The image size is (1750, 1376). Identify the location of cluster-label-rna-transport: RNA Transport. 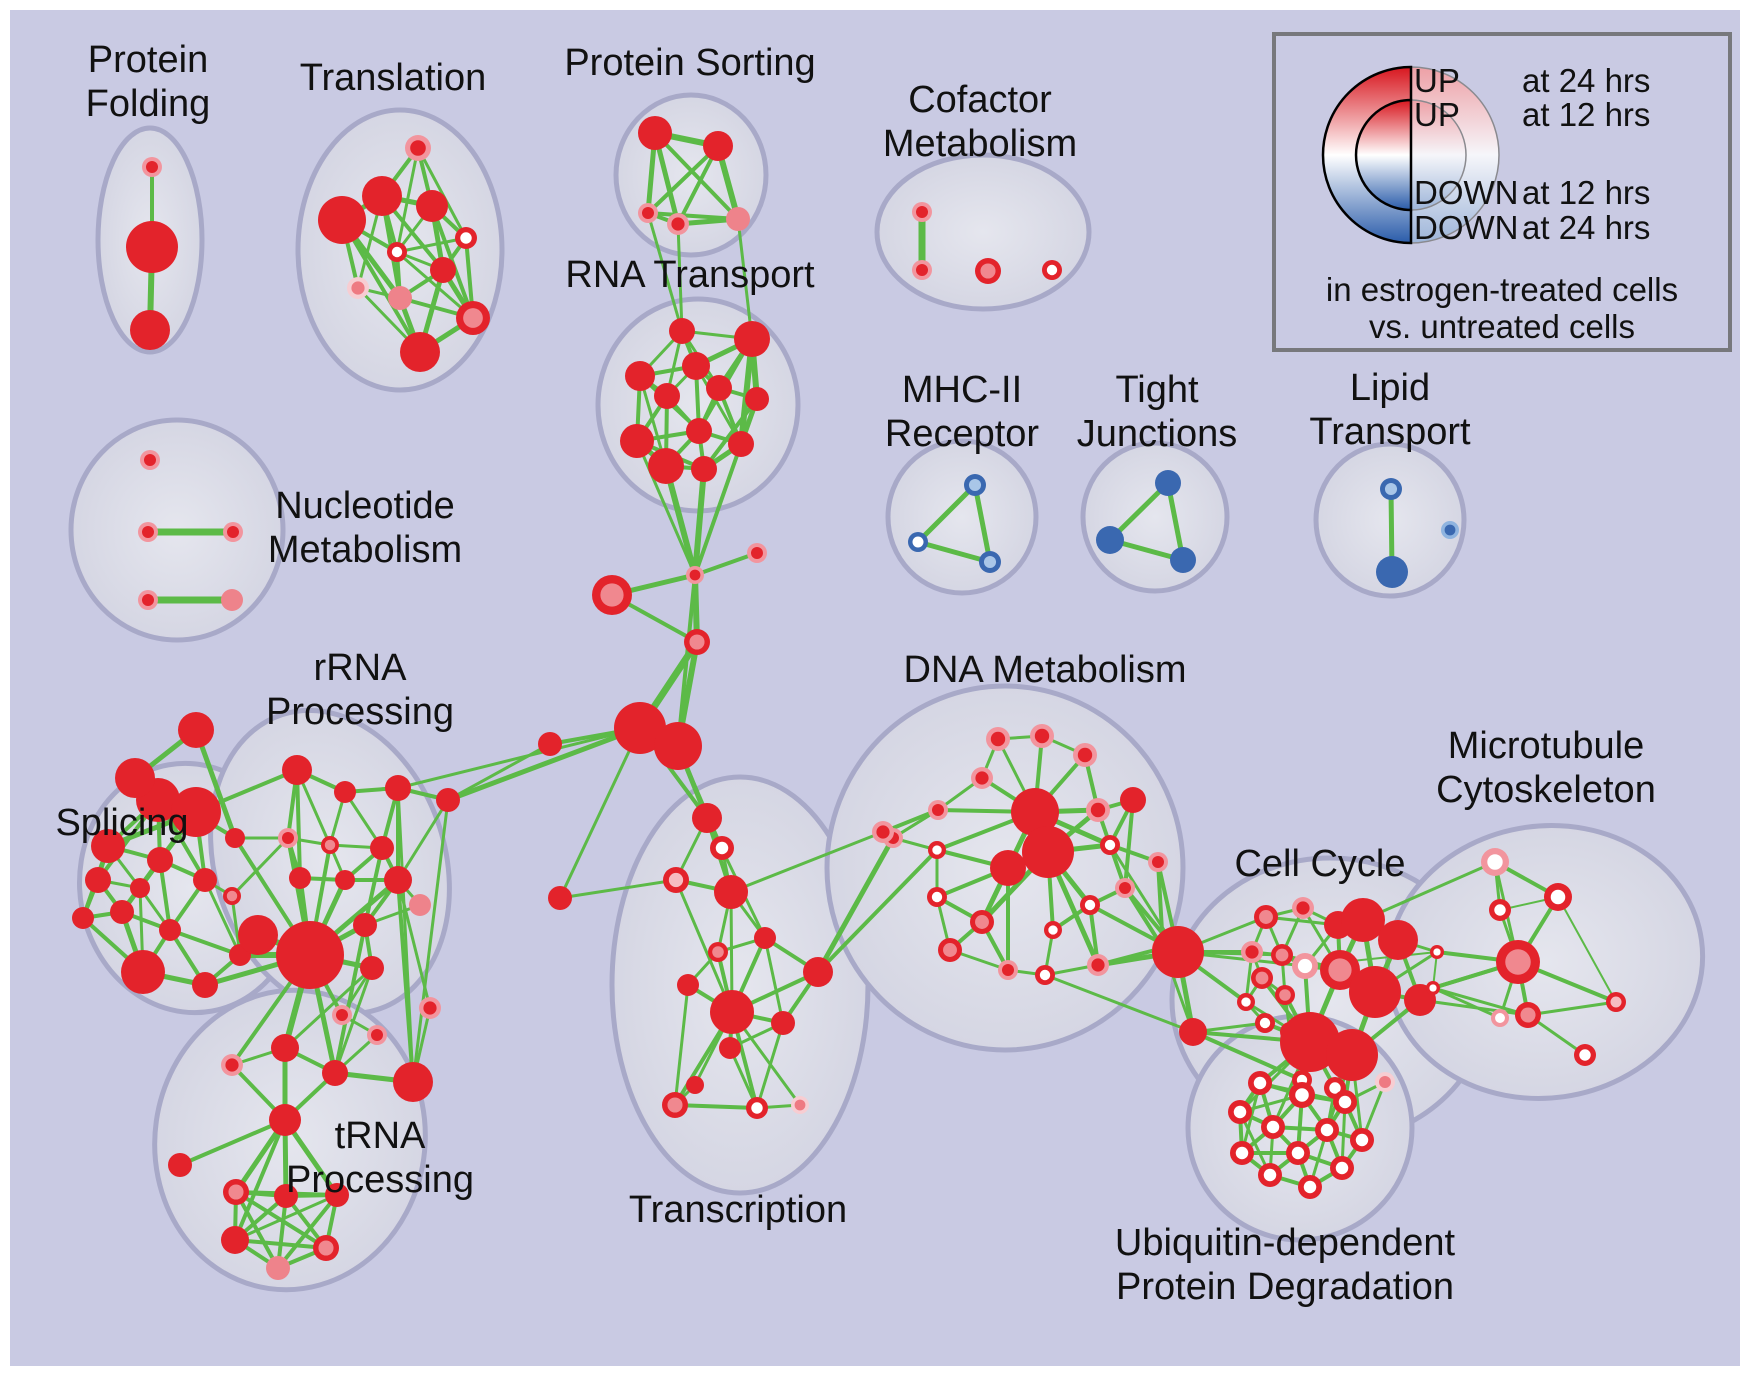
(690, 275).